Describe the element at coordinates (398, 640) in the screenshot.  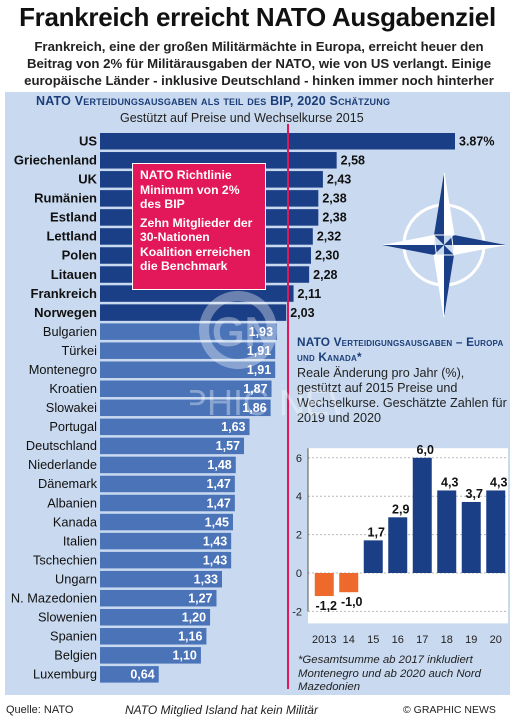
I see `eu-year-label: 16` at that location.